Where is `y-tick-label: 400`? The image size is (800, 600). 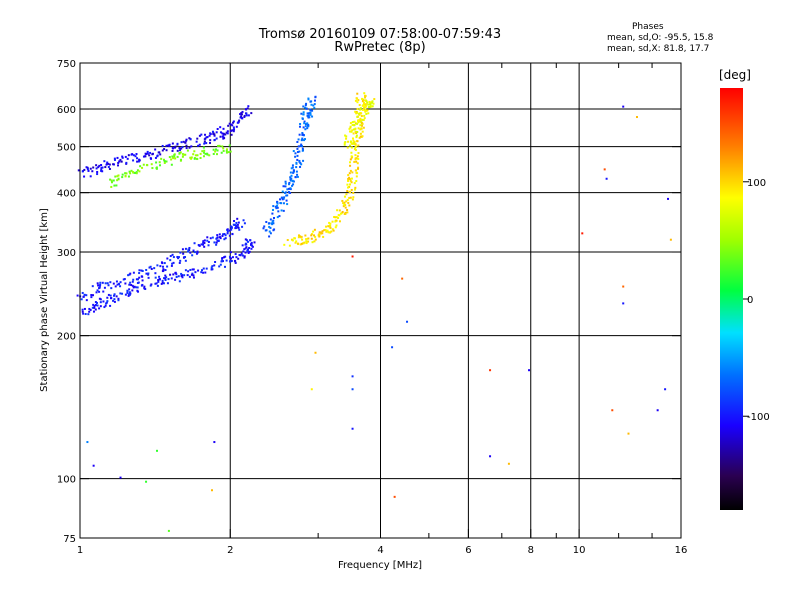
y-tick-label: 400 is located at coordinates (66, 194).